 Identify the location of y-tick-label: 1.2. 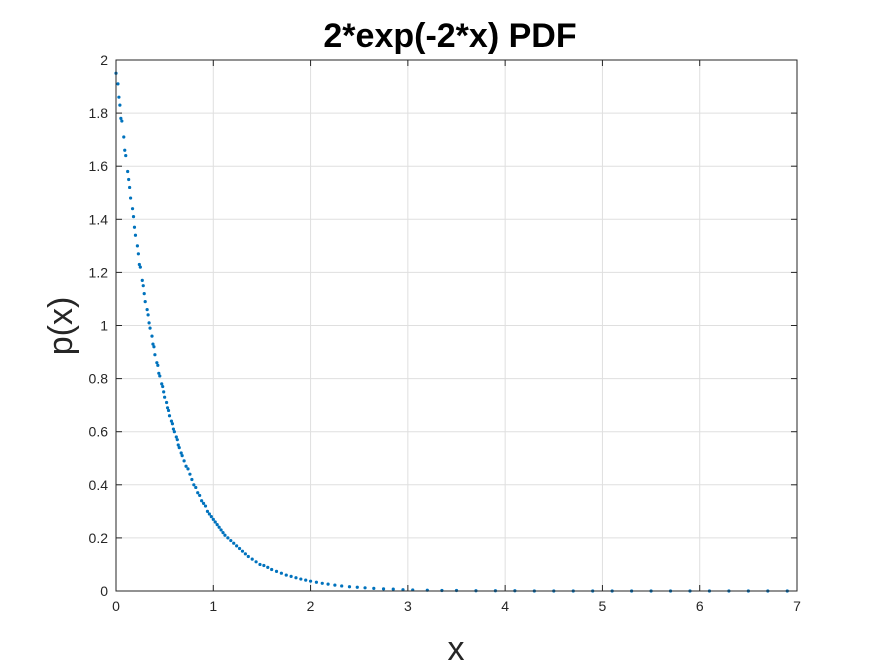
(99, 272).